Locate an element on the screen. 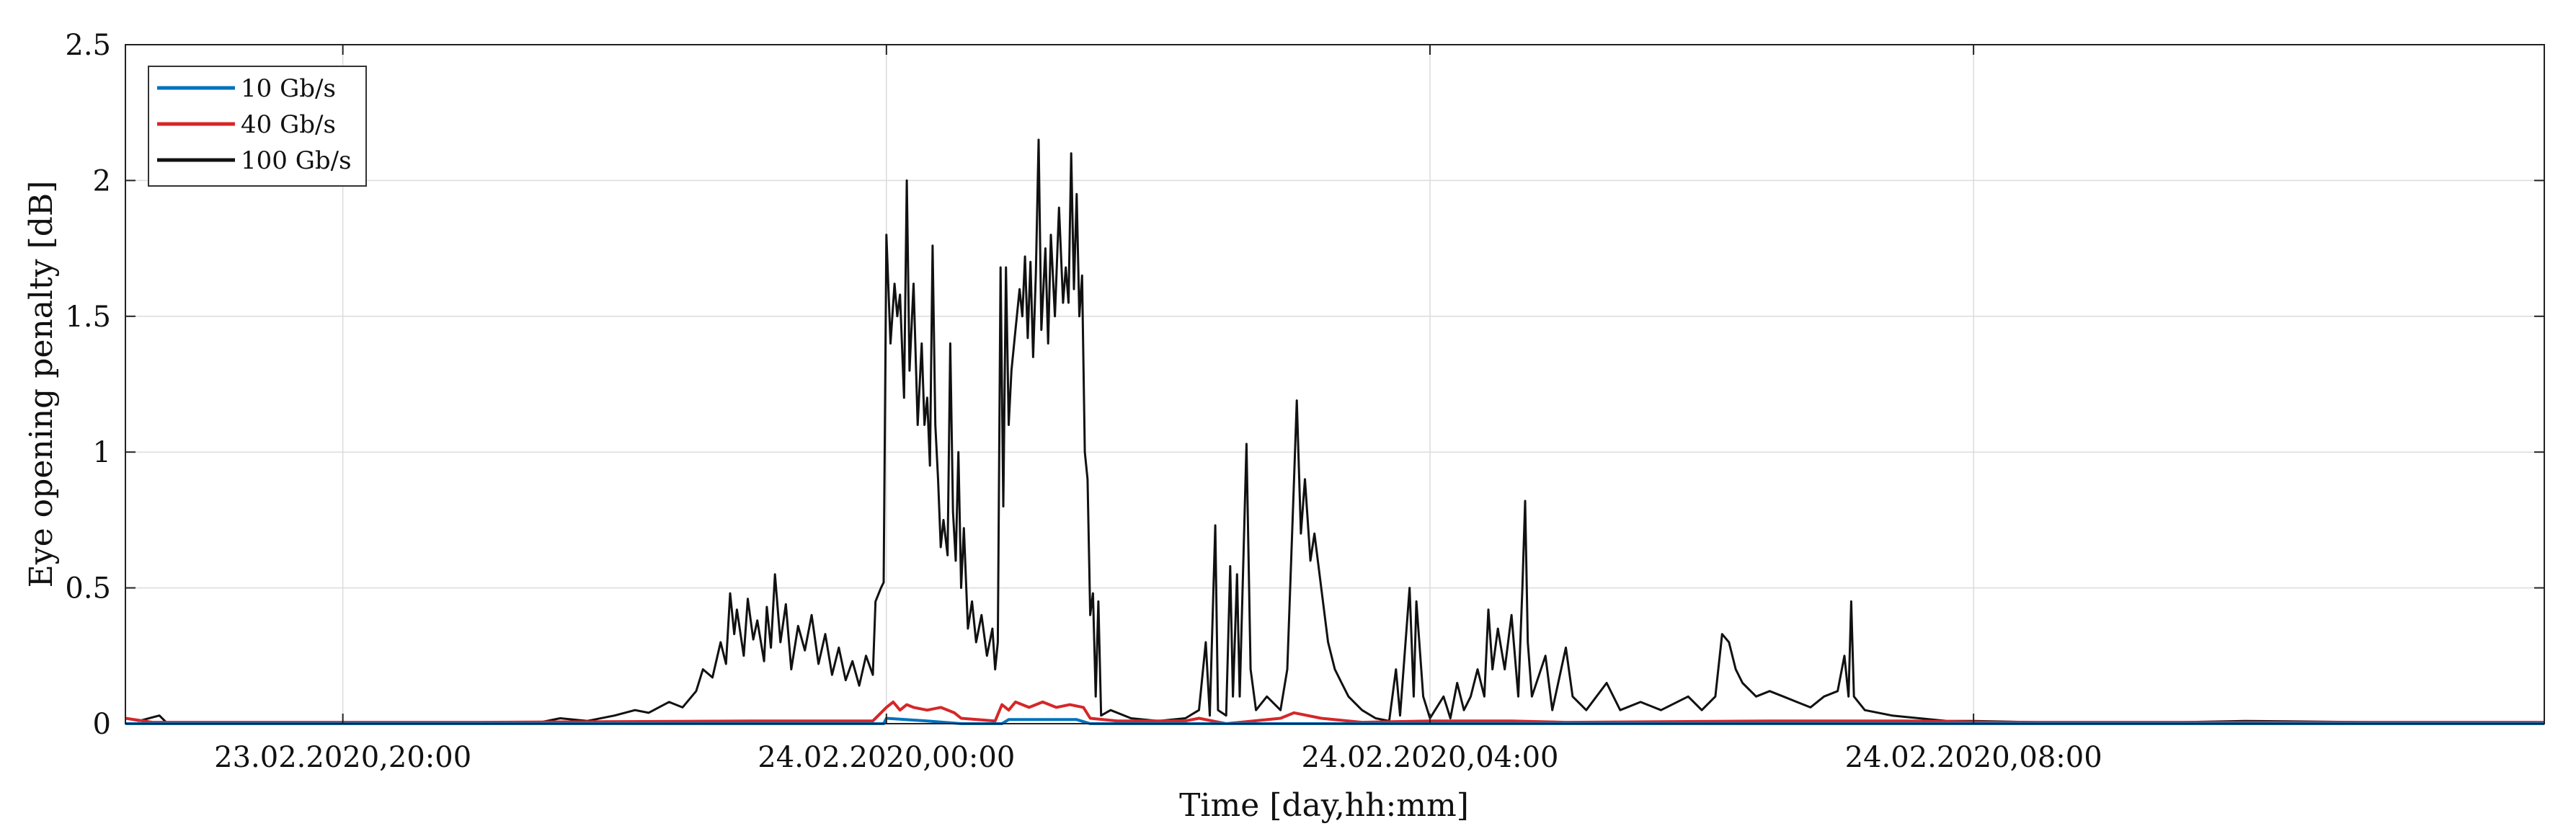 Image resolution: width=2576 pixels, height=839 pixels. legend-label: 10 Gb/s is located at coordinates (288, 88).